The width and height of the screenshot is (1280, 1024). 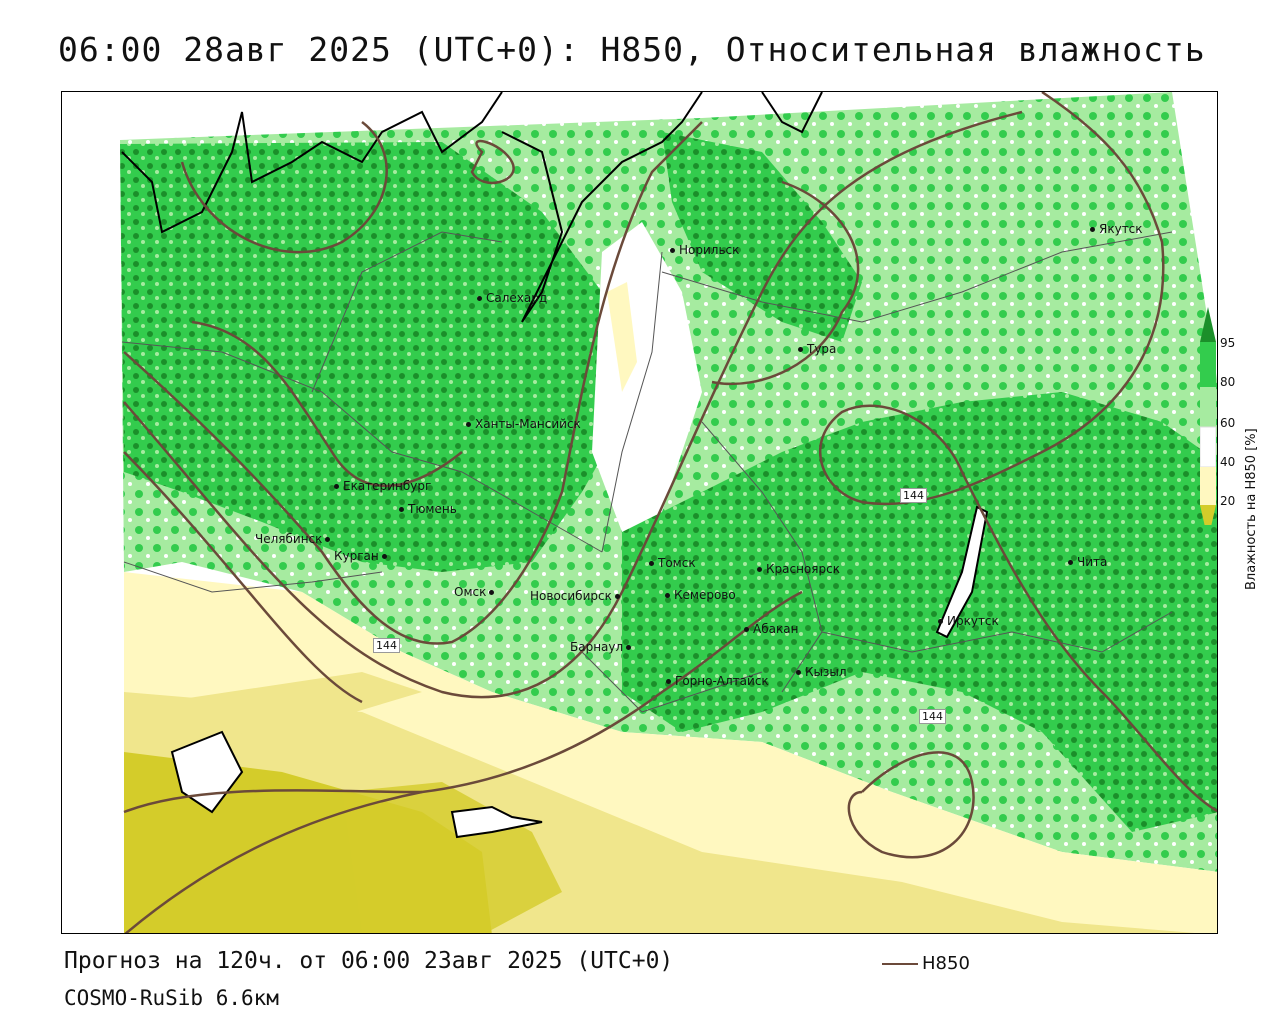 I want to click on city-chita: Чита, so click(x=1087, y=562).